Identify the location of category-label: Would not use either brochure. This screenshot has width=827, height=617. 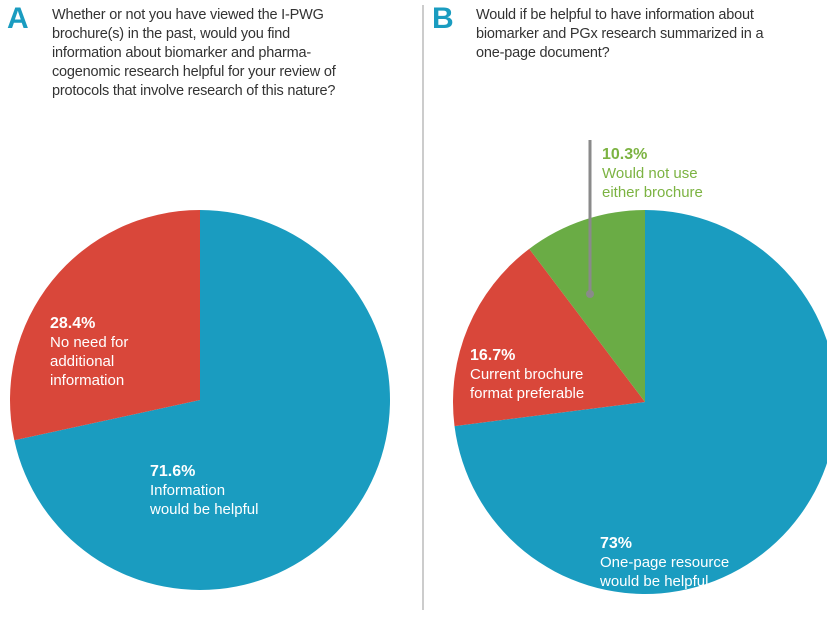
(652, 183).